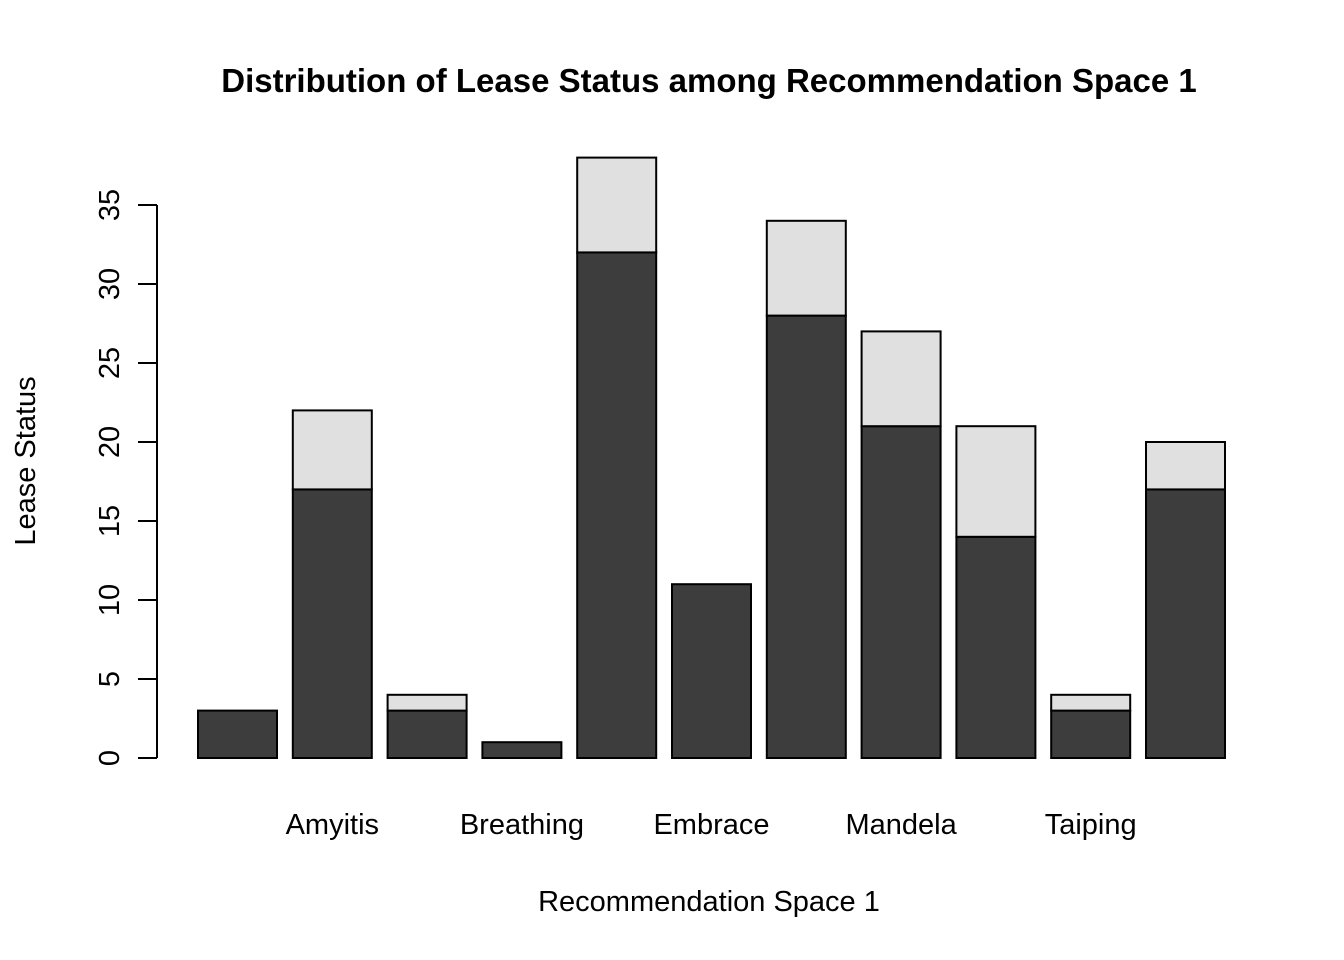  Describe the element at coordinates (901, 825) in the screenshot. I see `x-tick-label-3: Mandela` at that location.